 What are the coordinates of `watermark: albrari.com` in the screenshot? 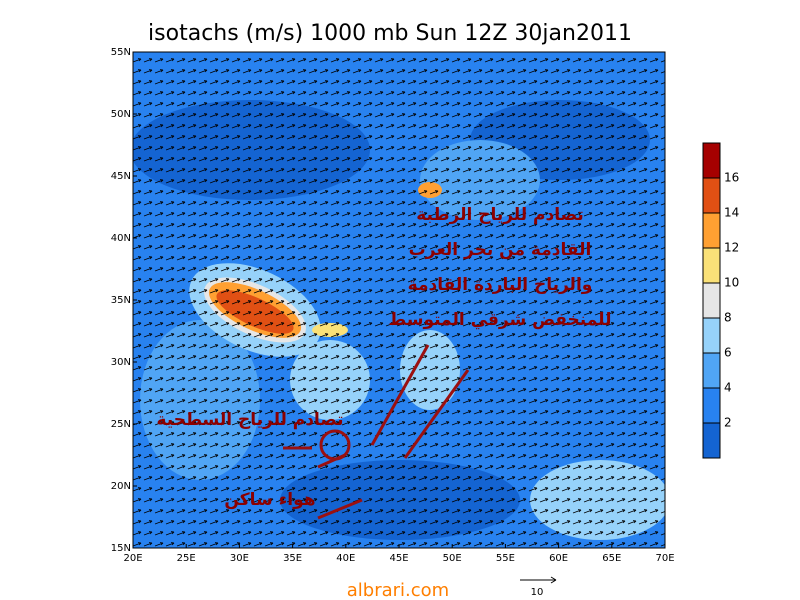 It's located at (398, 590).